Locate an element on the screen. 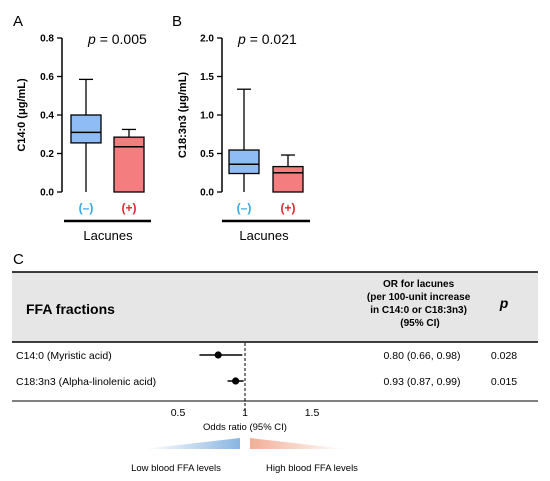 This screenshot has width=550, height=481. y-tick-label: 0.6 is located at coordinates (47, 77).